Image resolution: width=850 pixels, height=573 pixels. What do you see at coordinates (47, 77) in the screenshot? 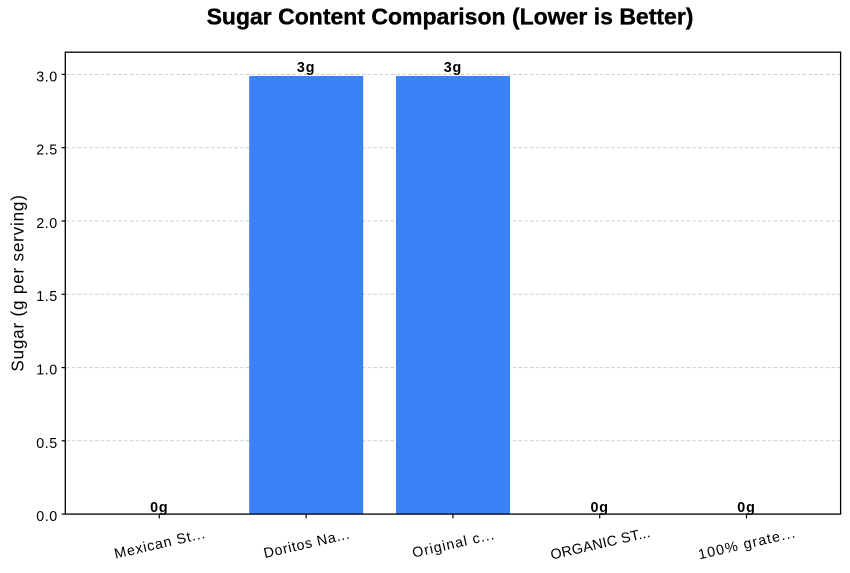
I see `svg-text: 3.0` at bounding box center [47, 77].